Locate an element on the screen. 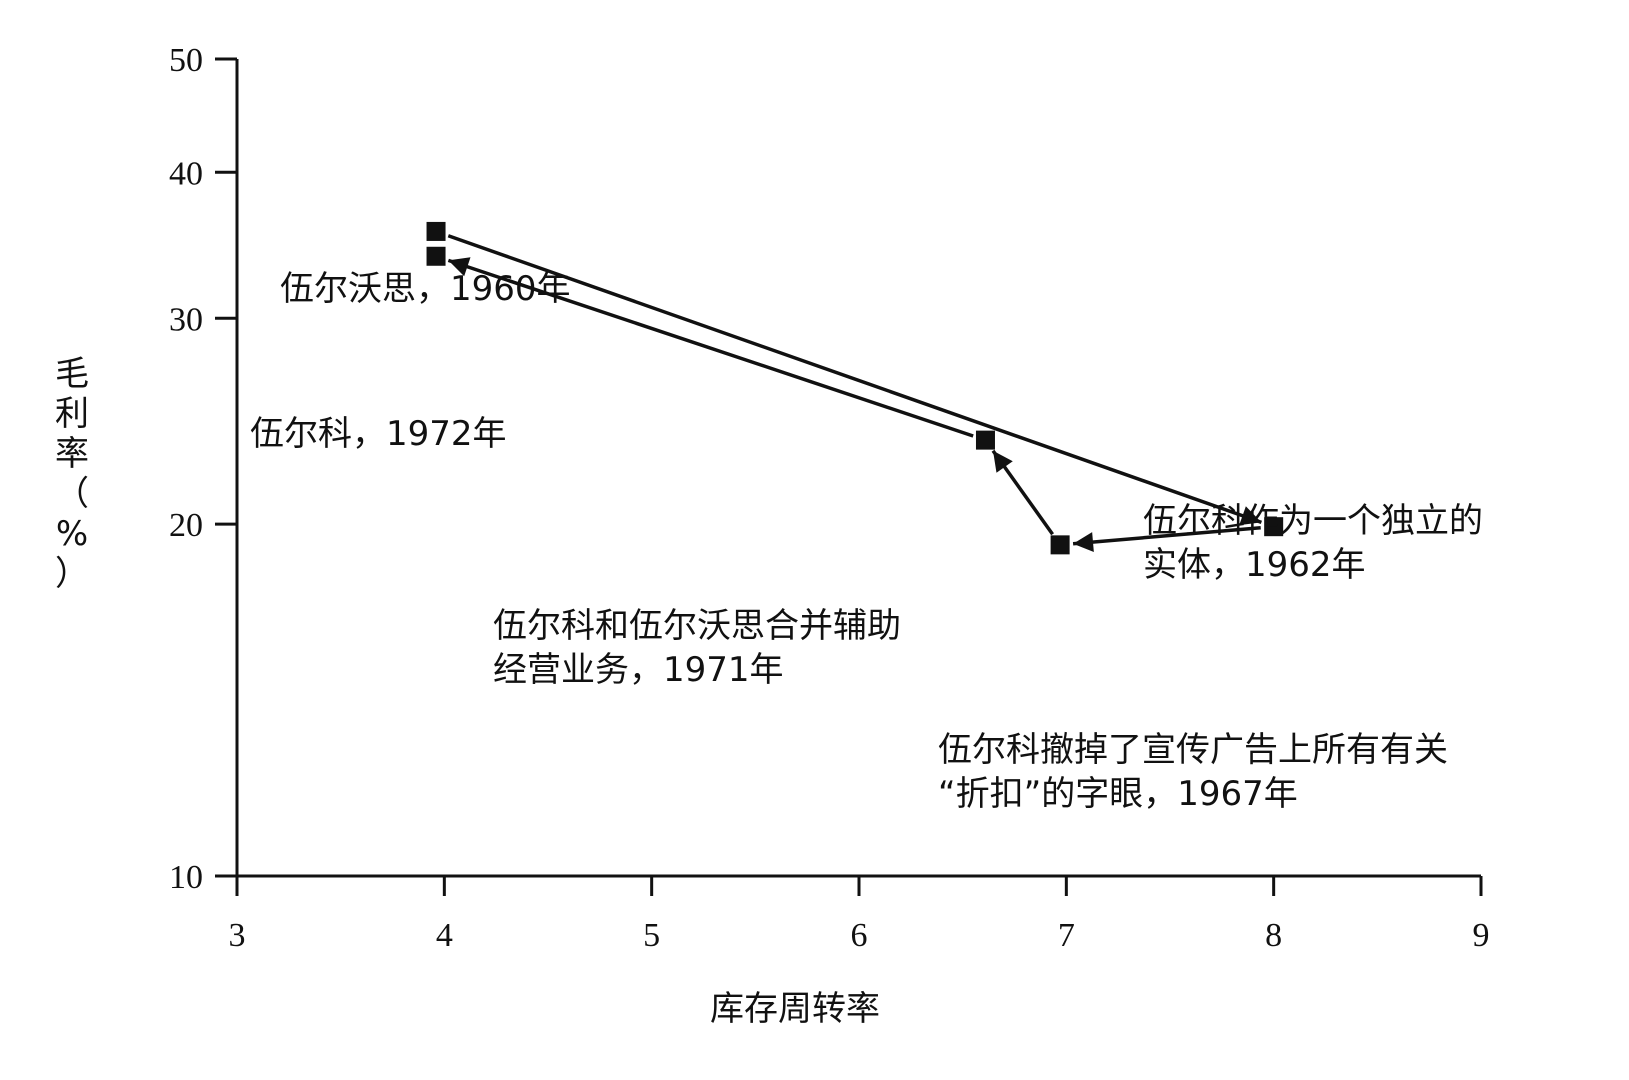 The width and height of the screenshot is (1629, 1080). point-annotation: 伍尔沃思，1960年 is located at coordinates (425, 289).